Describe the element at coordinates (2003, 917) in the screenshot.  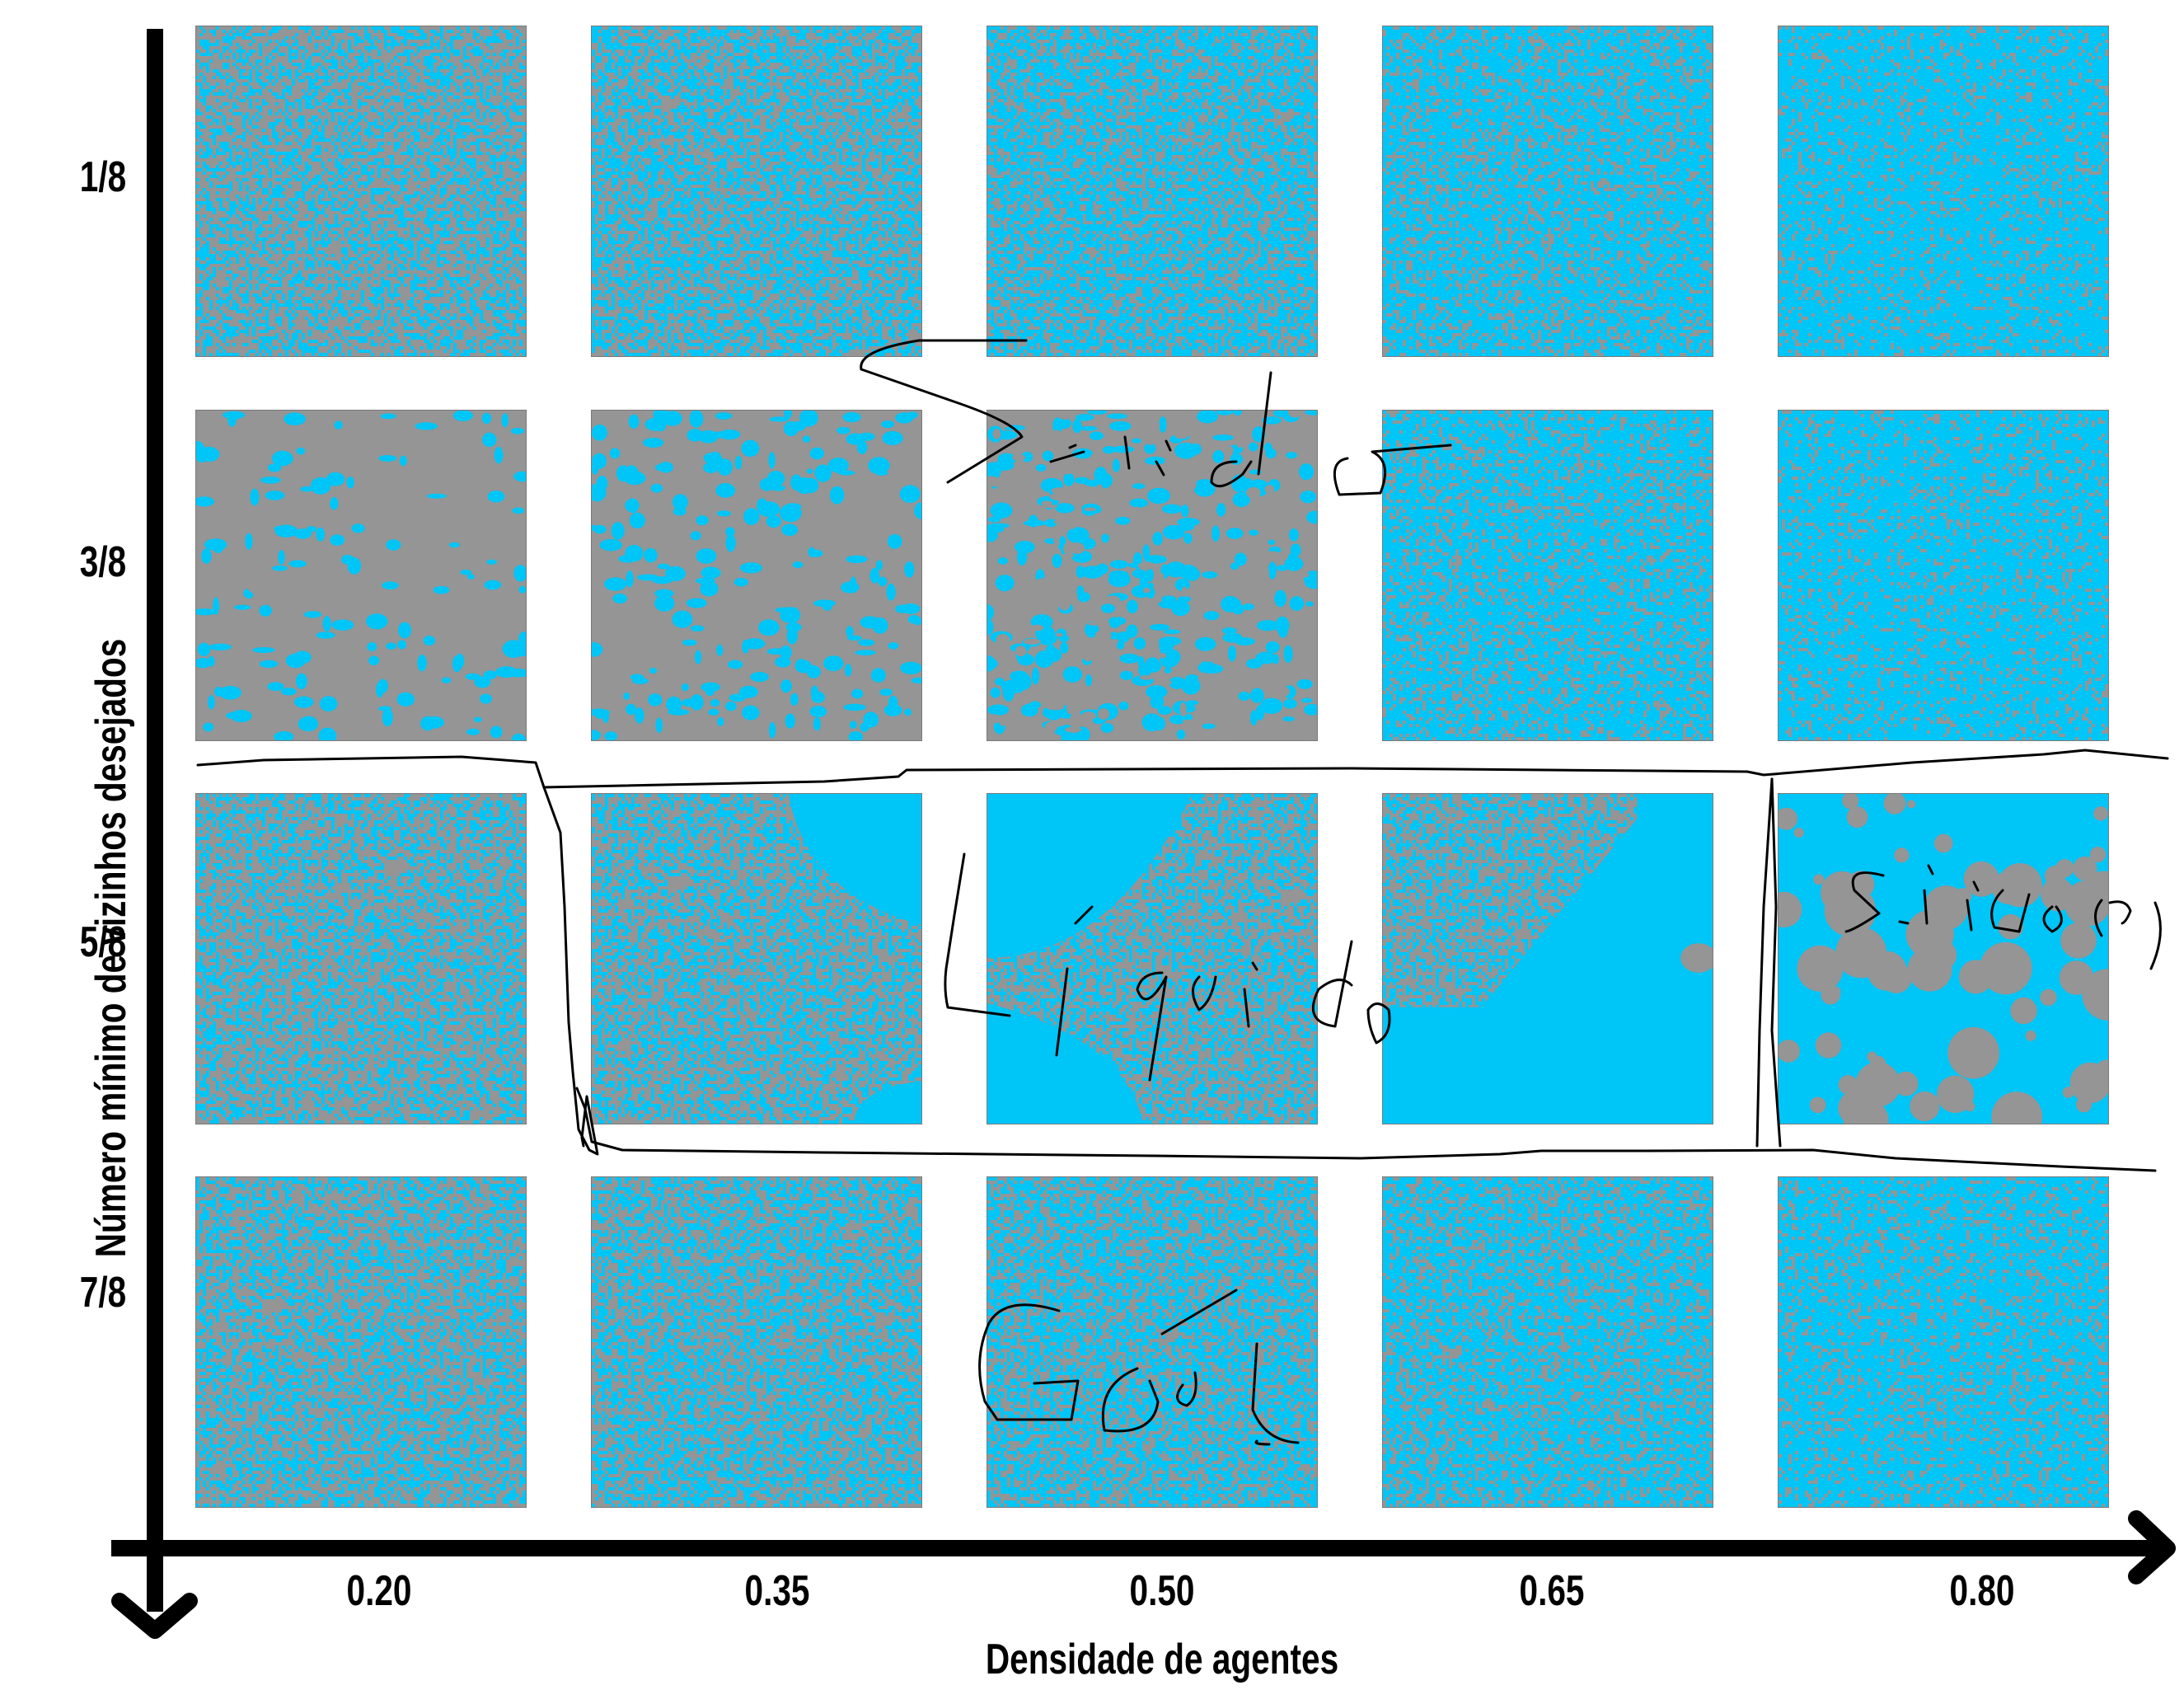
I see `handwriting-solido-question` at that location.